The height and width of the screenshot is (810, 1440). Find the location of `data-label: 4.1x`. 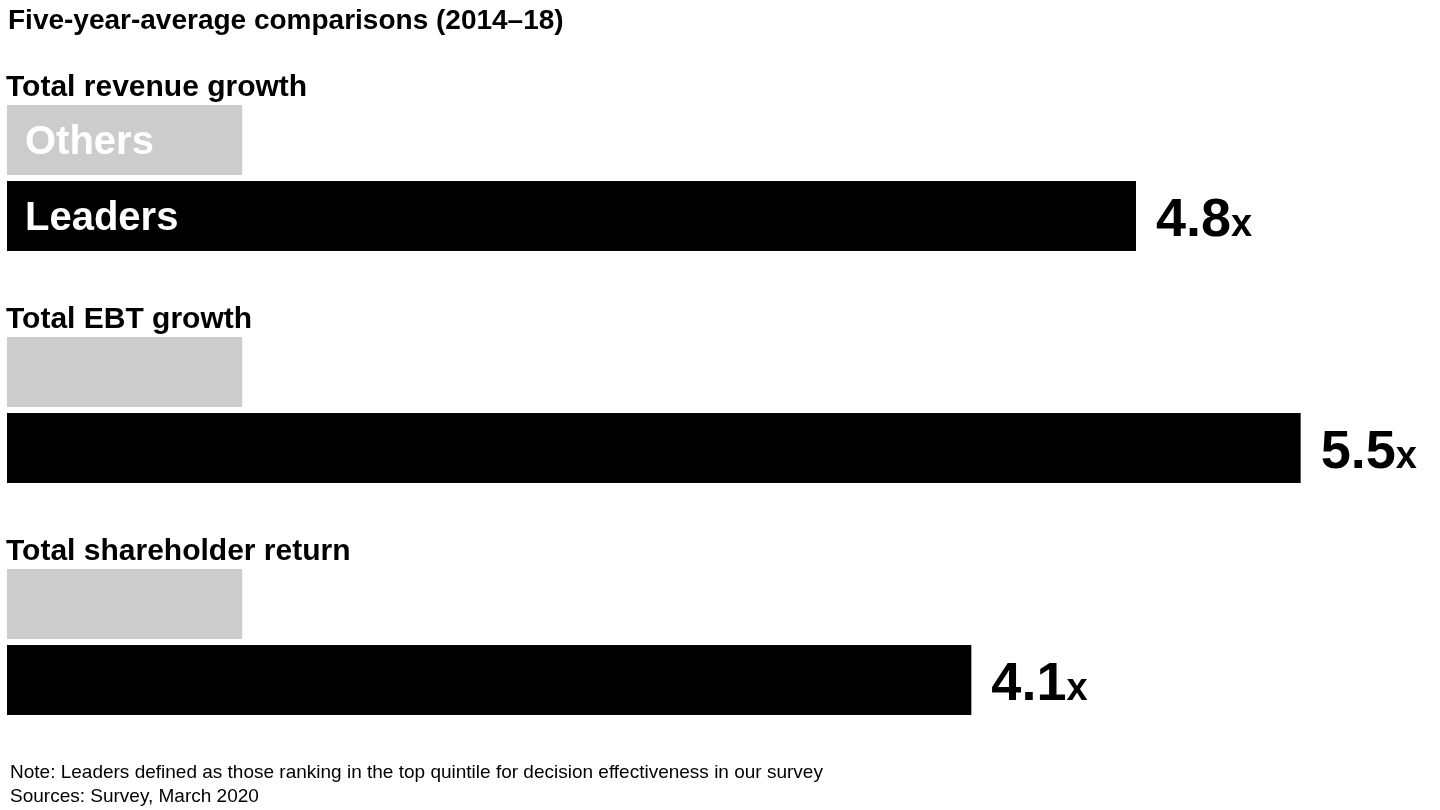

data-label: 4.1x is located at coordinates (1039, 681).